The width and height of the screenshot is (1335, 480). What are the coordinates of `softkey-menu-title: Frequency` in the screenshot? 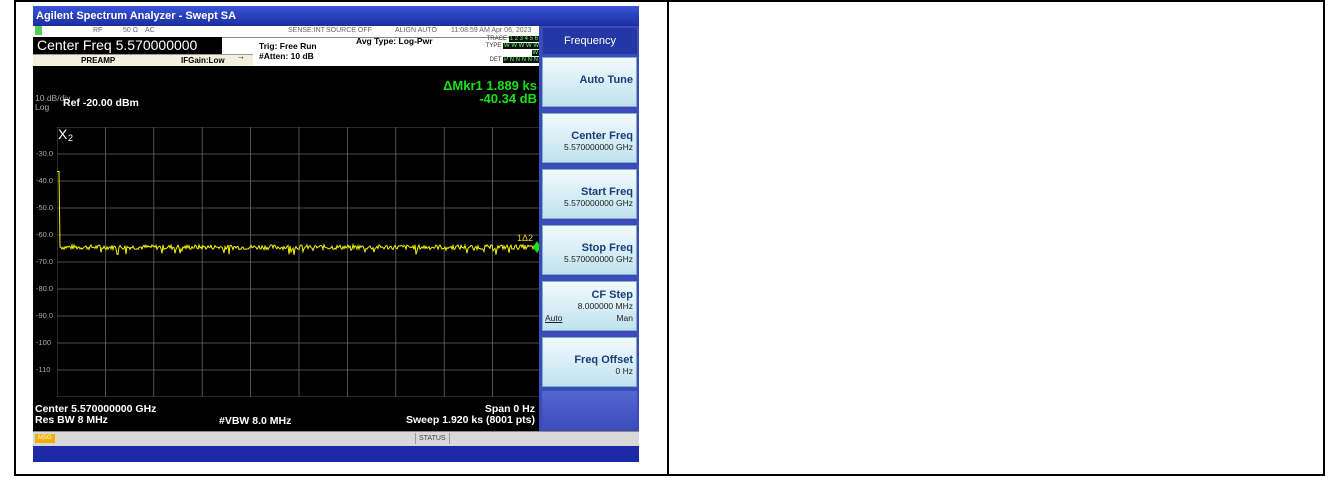 It's located at (590, 41).